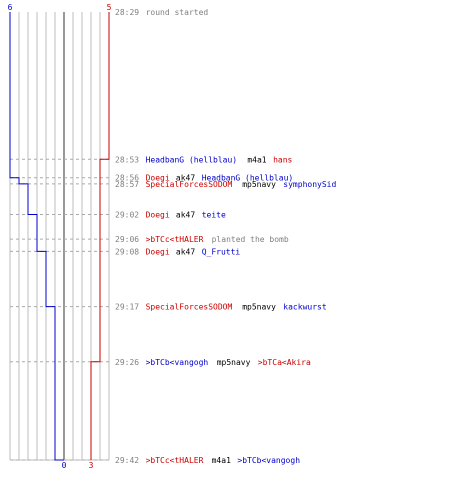 This screenshot has height=500, width=450. Describe the element at coordinates (127, 215) in the screenshot. I see `event-time: 29:02` at that location.